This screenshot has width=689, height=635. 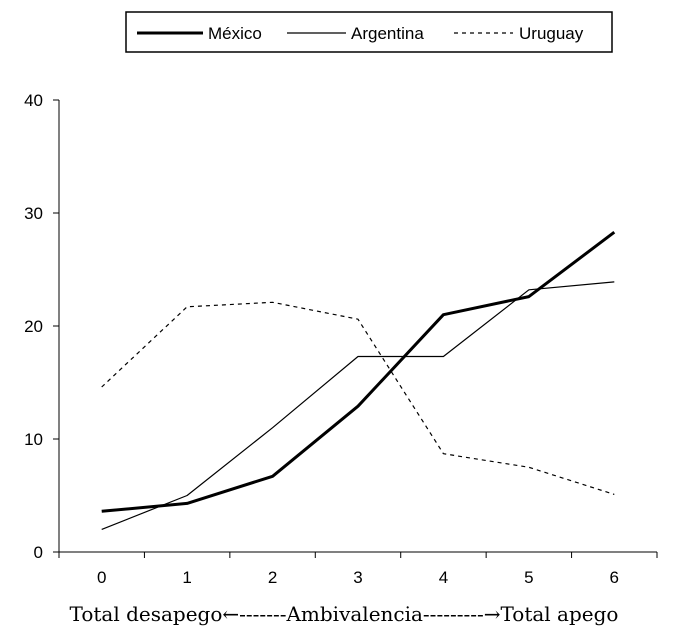 I want to click on y-ticks: 0 10 20 30 40, so click(x=41, y=326).